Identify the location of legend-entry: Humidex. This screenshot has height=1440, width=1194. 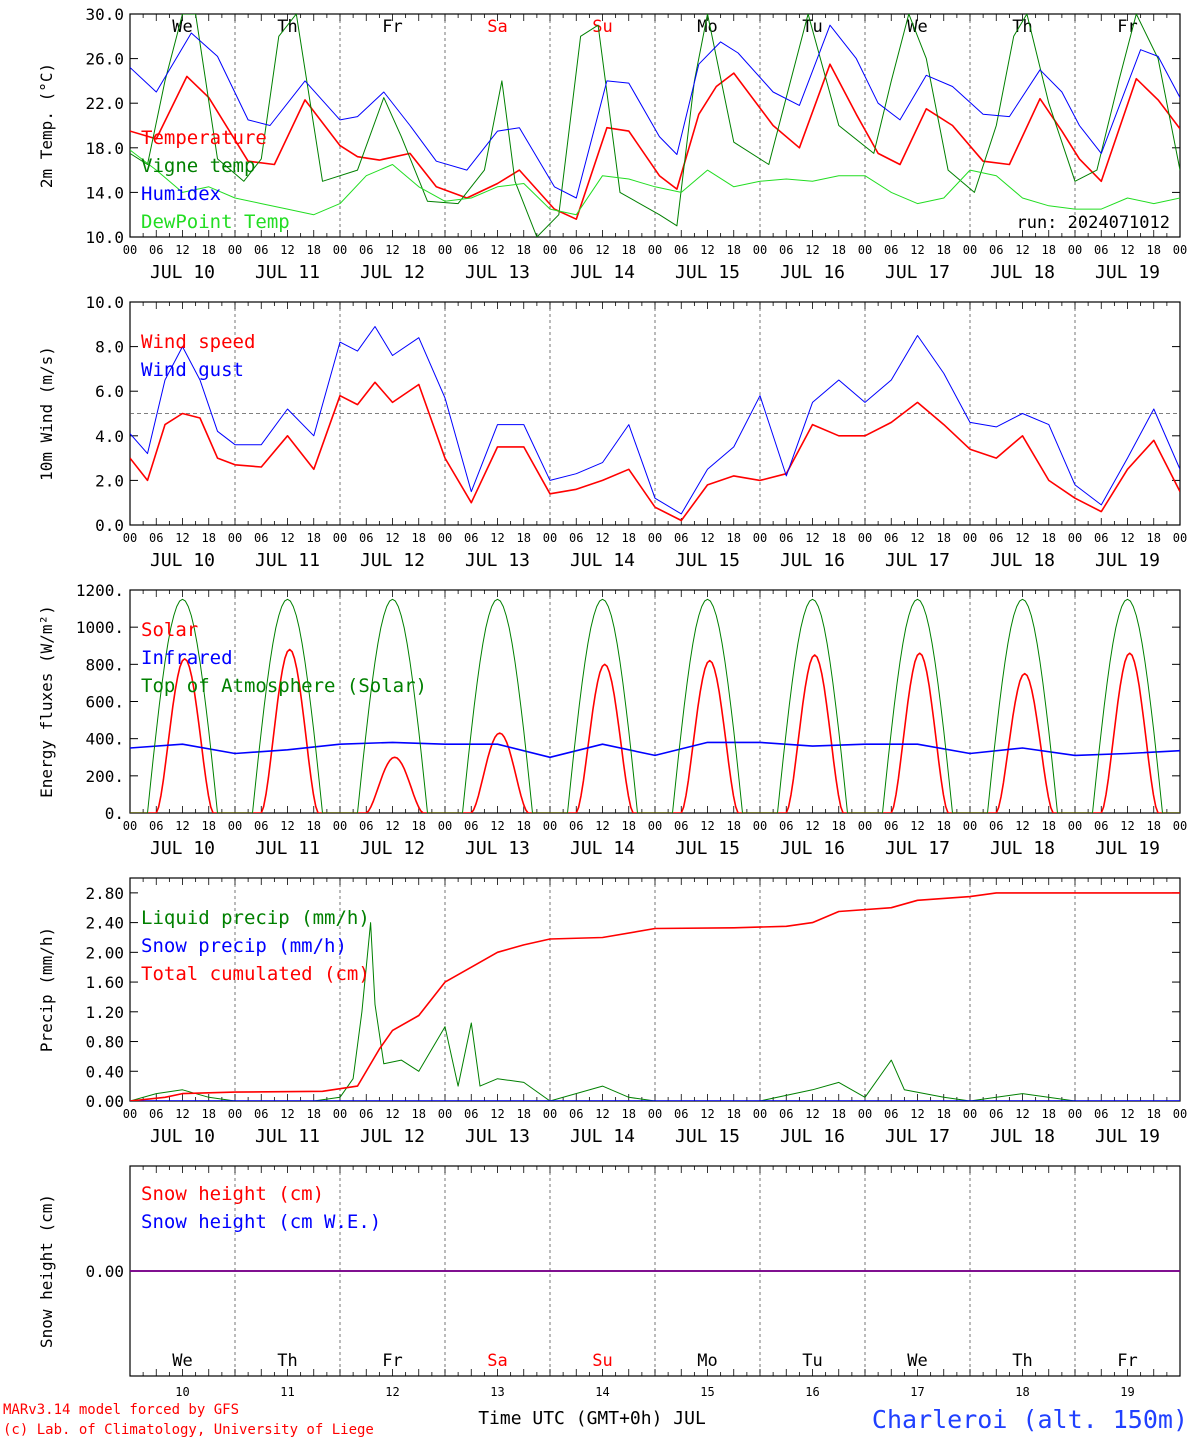
(181, 194).